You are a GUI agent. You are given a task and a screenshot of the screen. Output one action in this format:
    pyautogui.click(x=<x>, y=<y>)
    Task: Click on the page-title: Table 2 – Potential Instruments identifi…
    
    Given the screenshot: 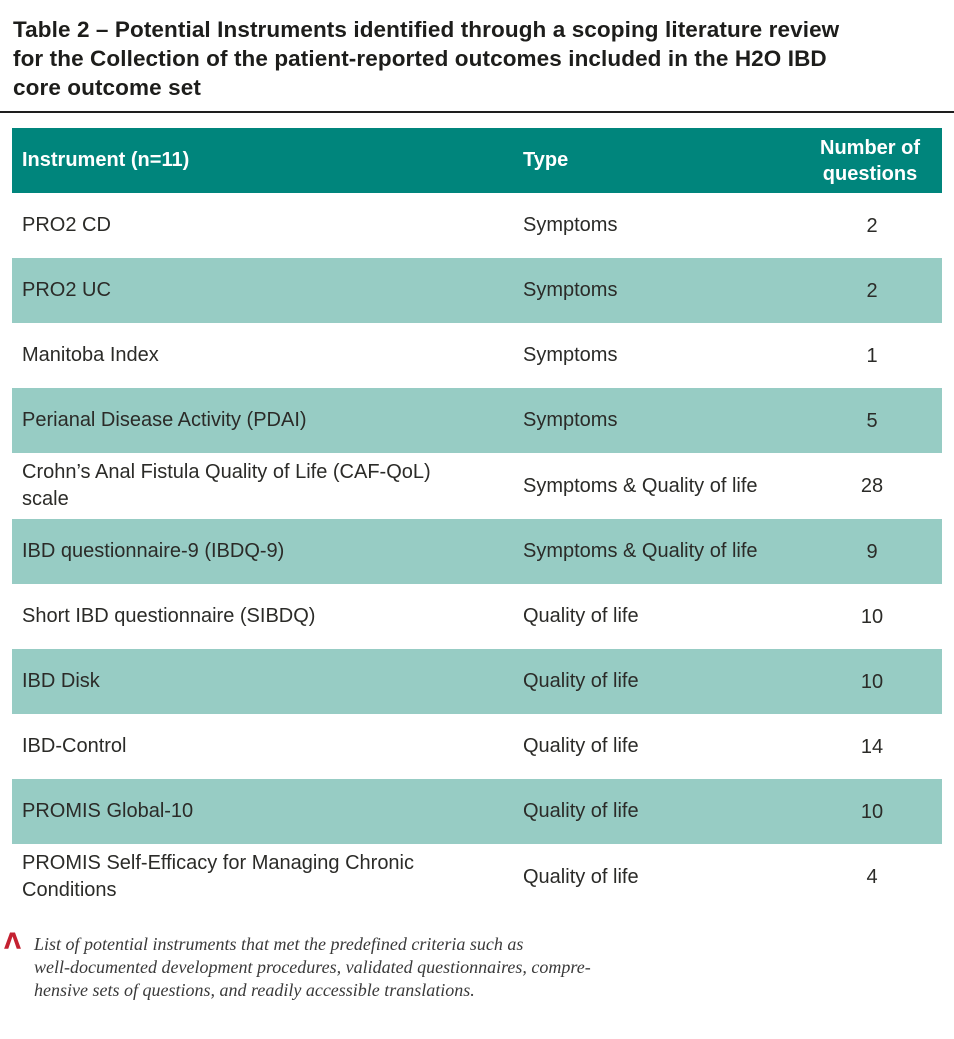 What is the action you would take?
    pyautogui.click(x=477, y=58)
    